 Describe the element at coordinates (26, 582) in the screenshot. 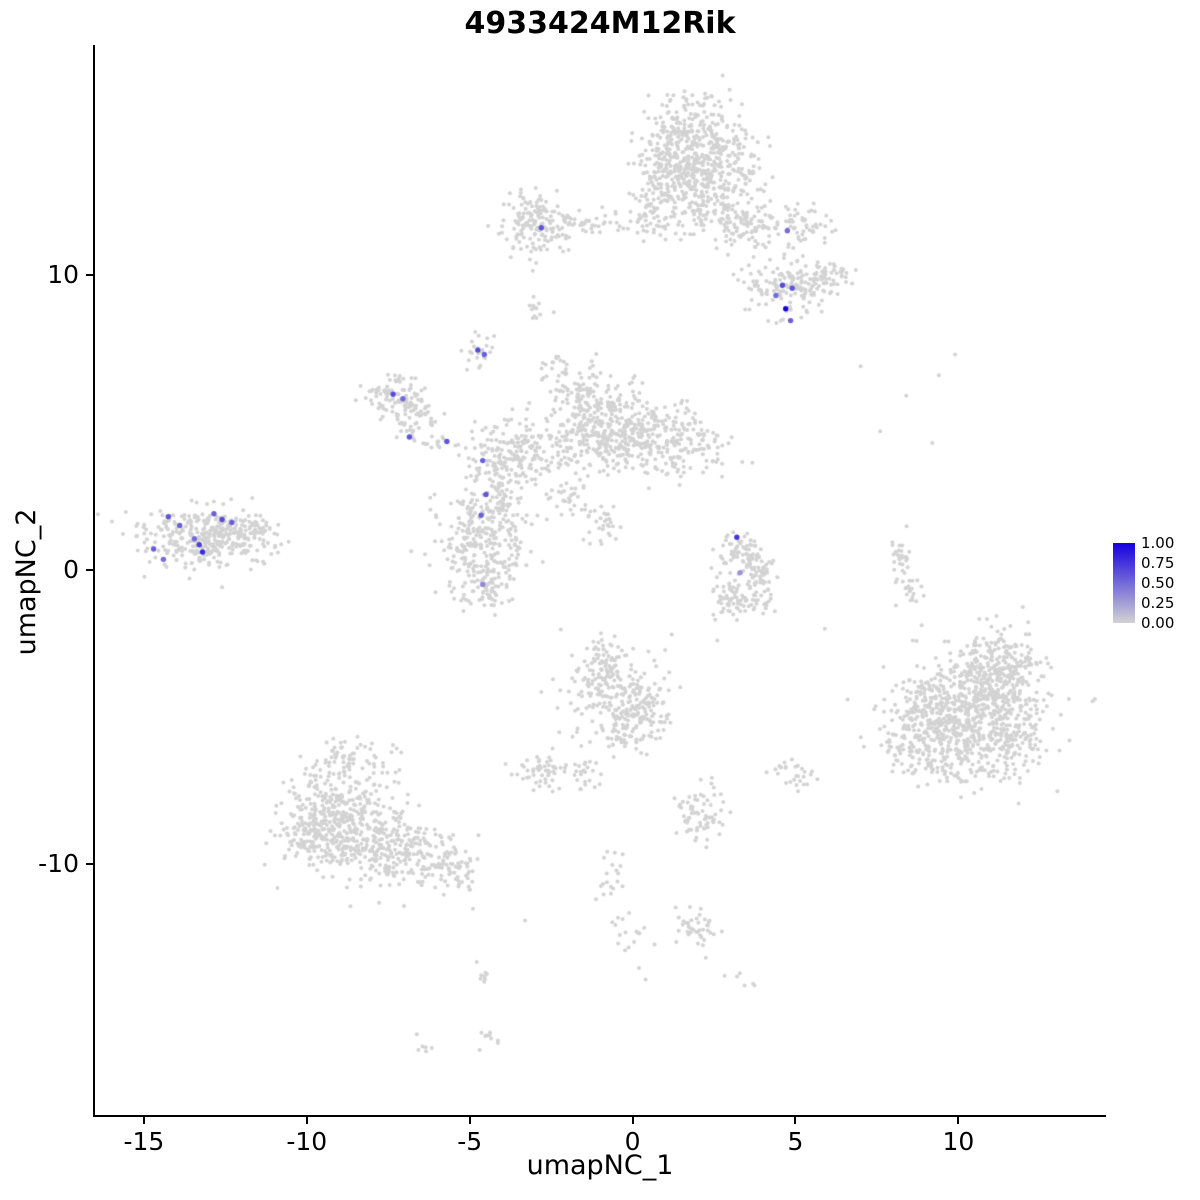

I see `y-axis-label: umapNC_2` at that location.